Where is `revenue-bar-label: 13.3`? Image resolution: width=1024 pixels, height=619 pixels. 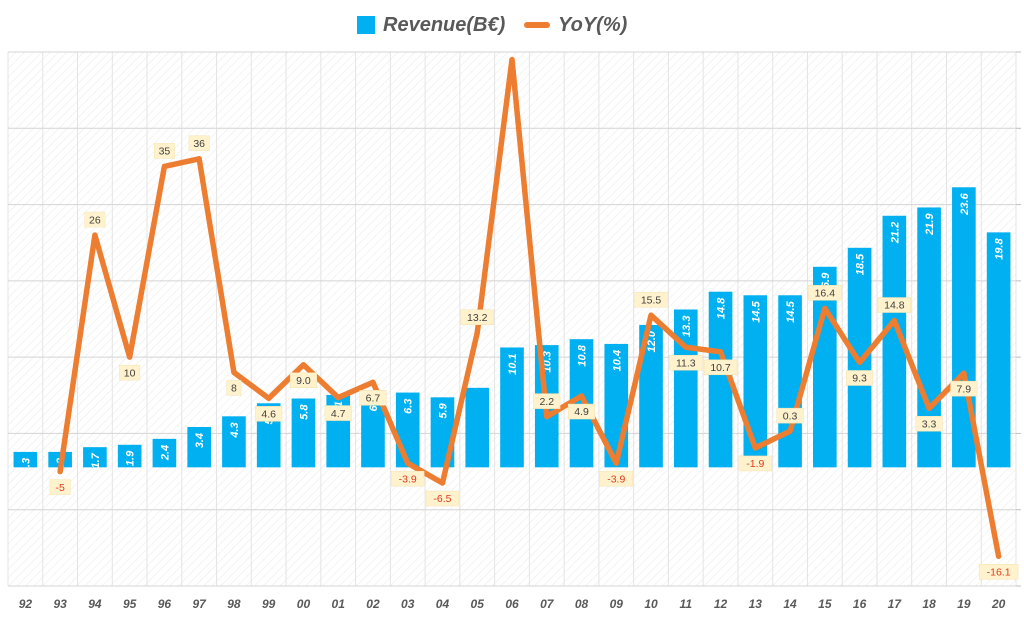
revenue-bar-label: 13.3 is located at coordinates (687, 326).